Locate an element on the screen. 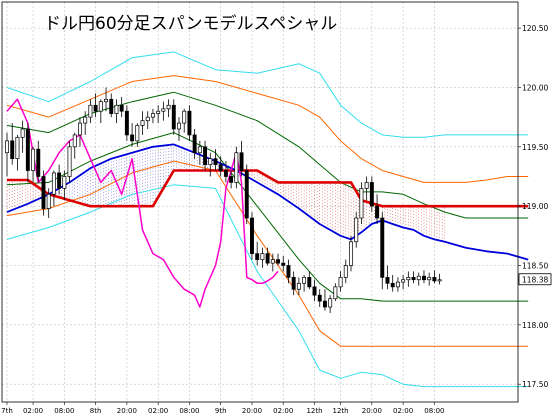 The width and height of the screenshot is (552, 420). current-price-label: 118.38 is located at coordinates (535, 280).